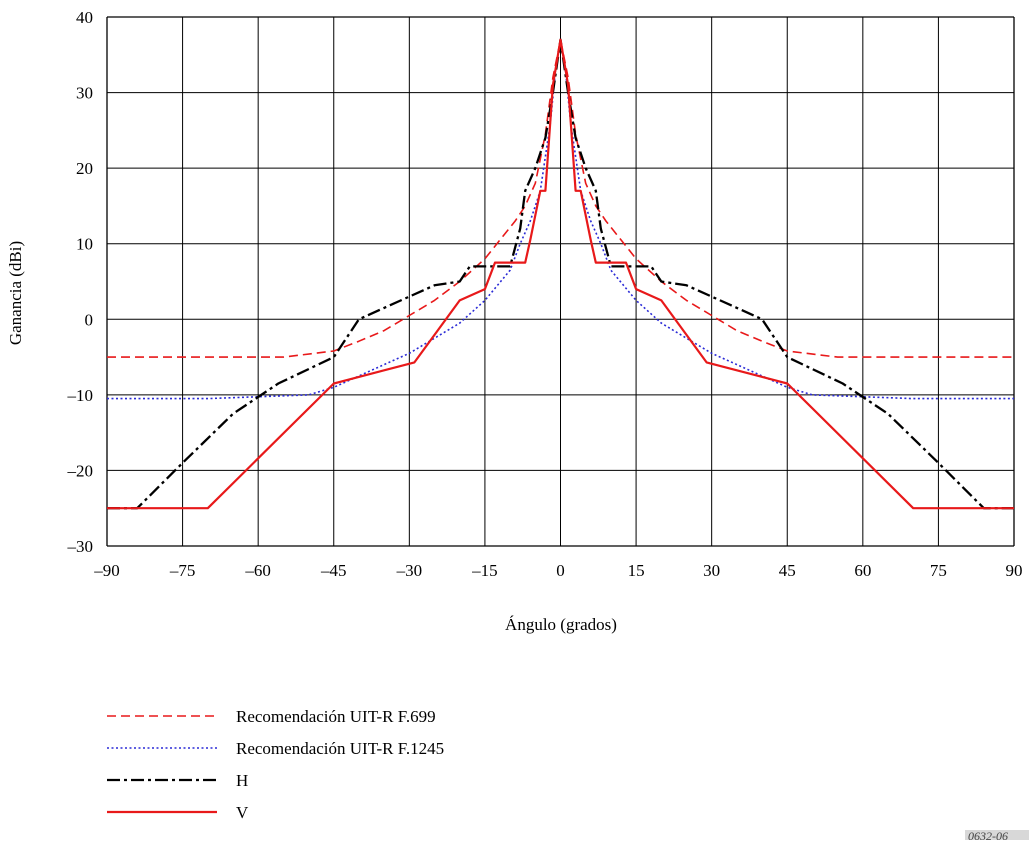 This screenshot has height=845, width=1032. I want to click on legend-label: V, so click(242, 812).